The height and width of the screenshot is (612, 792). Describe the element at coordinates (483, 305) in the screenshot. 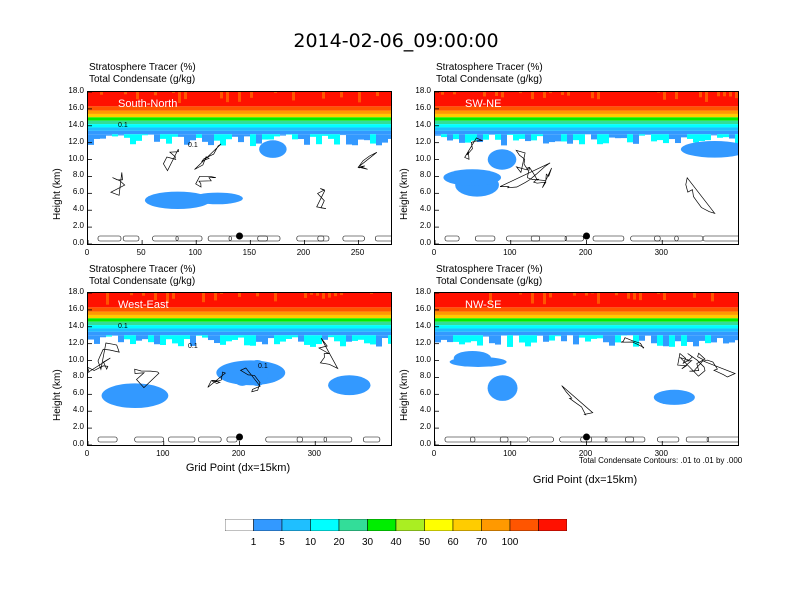

I see `panel-label: NW-SE` at that location.